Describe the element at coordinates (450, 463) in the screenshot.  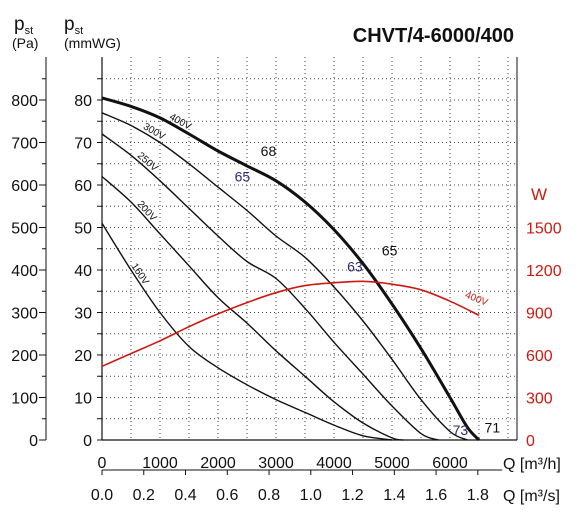
I see `m3h-tick-label: 6000` at that location.